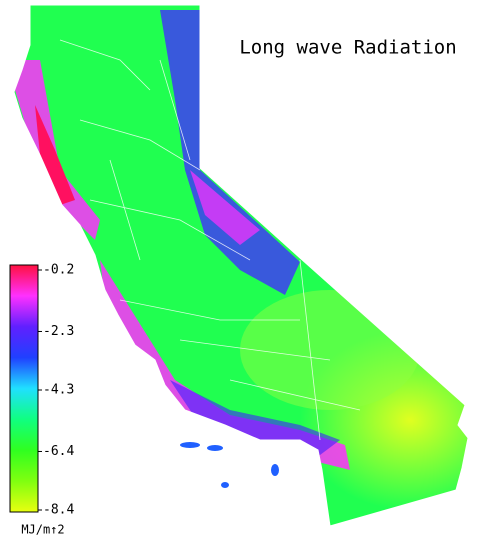  Describe the element at coordinates (58, 331) in the screenshot. I see `legend-tick-label: -2.3` at that location.